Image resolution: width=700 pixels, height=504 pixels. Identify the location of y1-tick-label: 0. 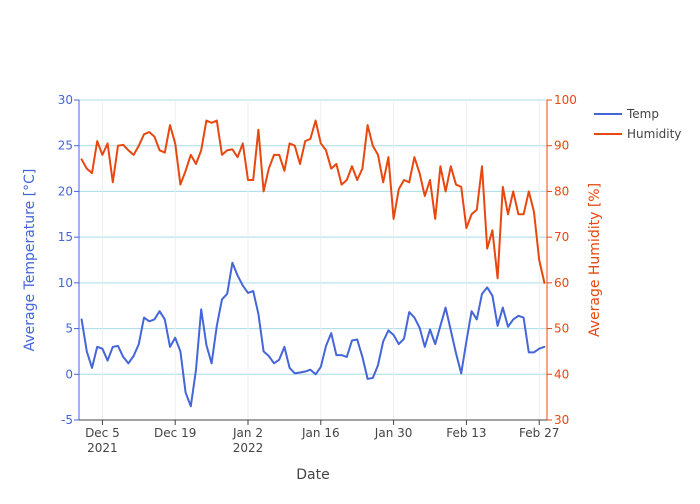
(69, 374).